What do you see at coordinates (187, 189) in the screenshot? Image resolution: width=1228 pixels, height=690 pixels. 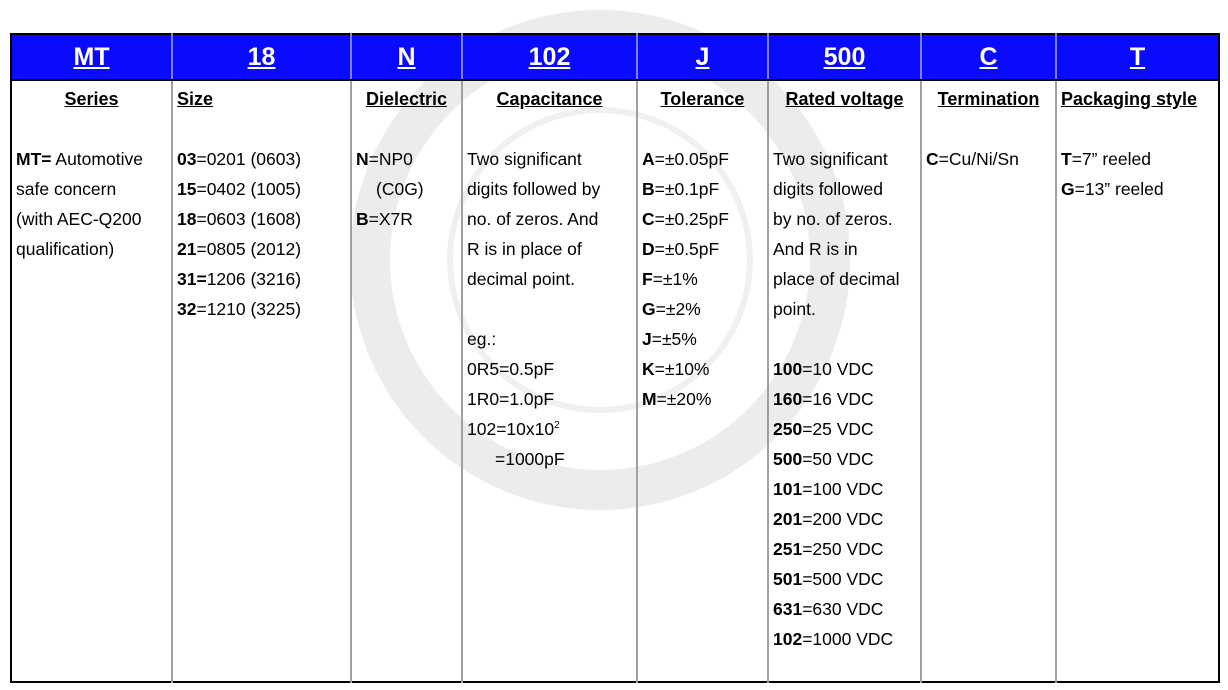 I see `option-code: 15` at bounding box center [187, 189].